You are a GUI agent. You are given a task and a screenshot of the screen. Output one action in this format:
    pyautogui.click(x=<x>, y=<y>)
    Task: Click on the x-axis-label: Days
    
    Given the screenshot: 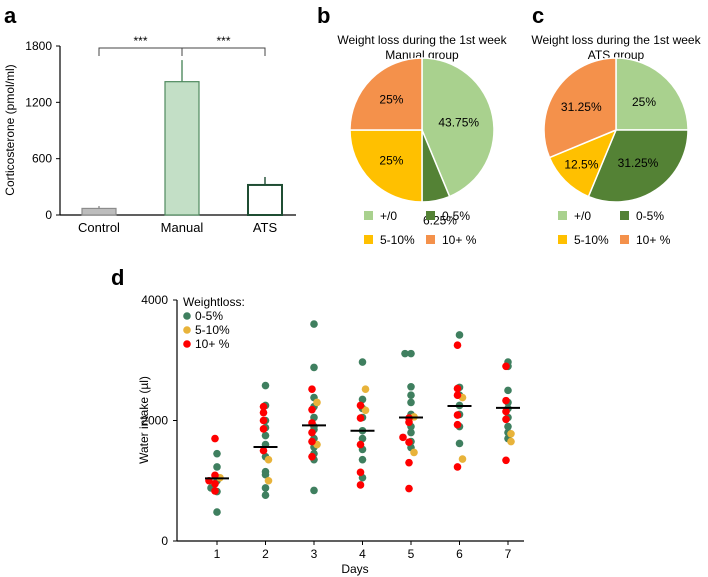 What is the action you would take?
    pyautogui.click(x=354, y=569)
    